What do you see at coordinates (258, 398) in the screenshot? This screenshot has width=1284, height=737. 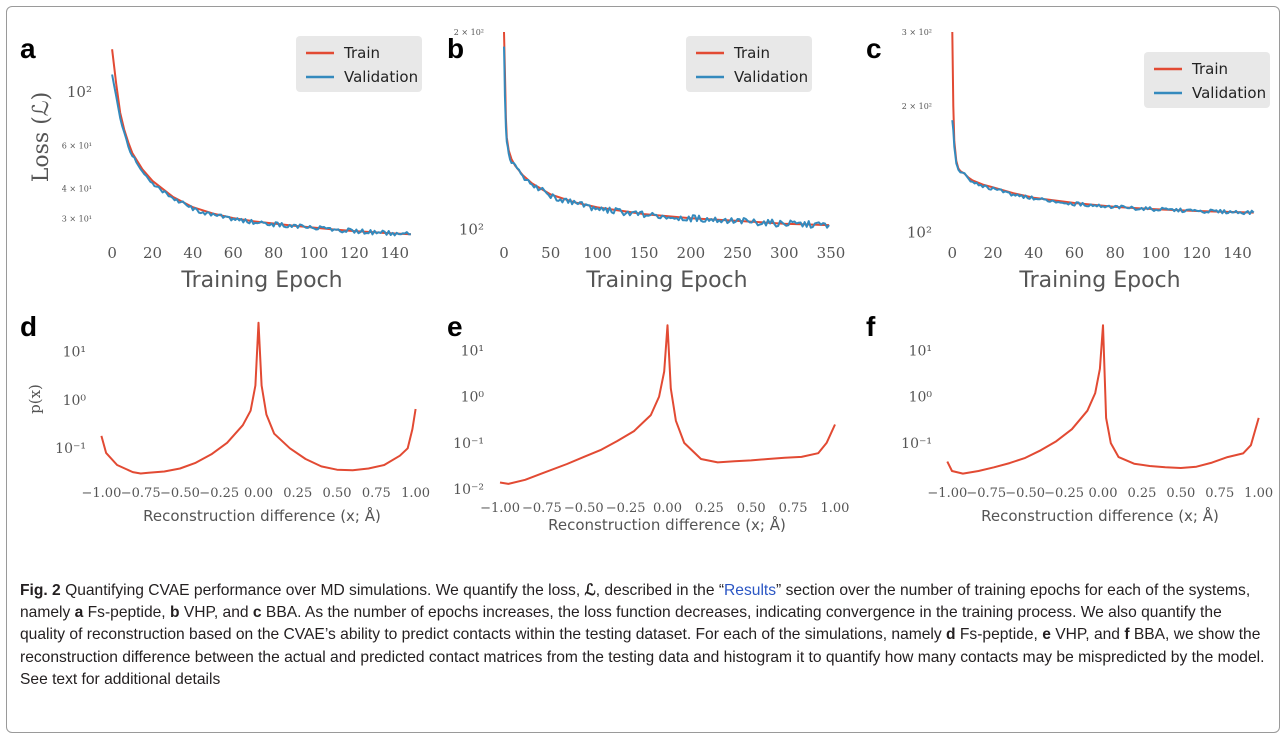 I see `histogram-line-d` at bounding box center [258, 398].